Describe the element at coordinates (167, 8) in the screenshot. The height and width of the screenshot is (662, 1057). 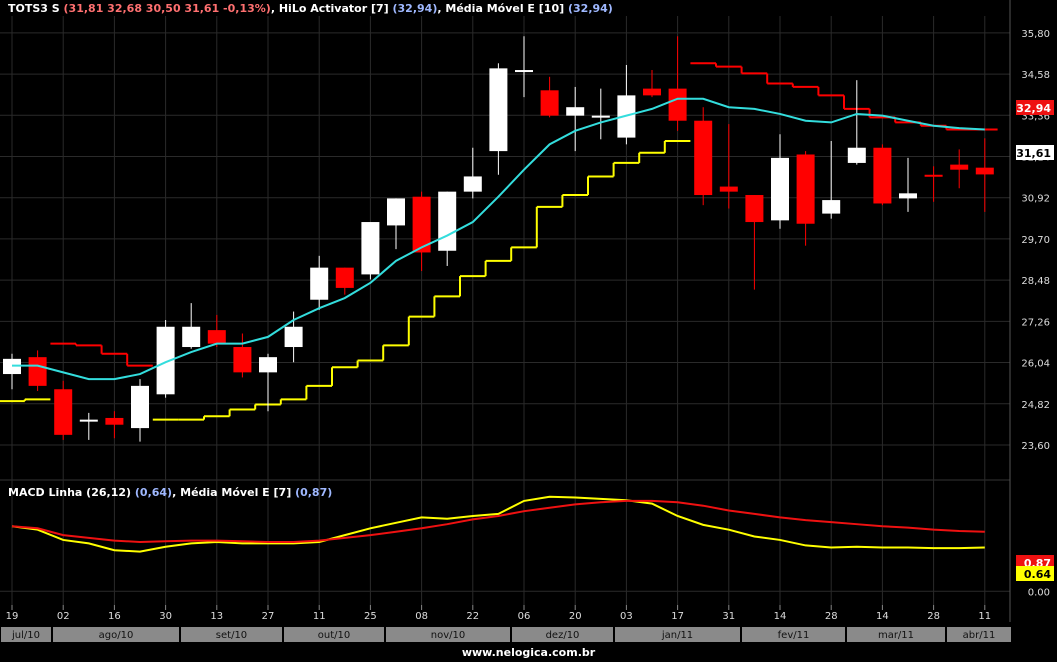
I see `ohlc-values: (31,81 32,68 30,50 31,61 -0,13%)` at that location.